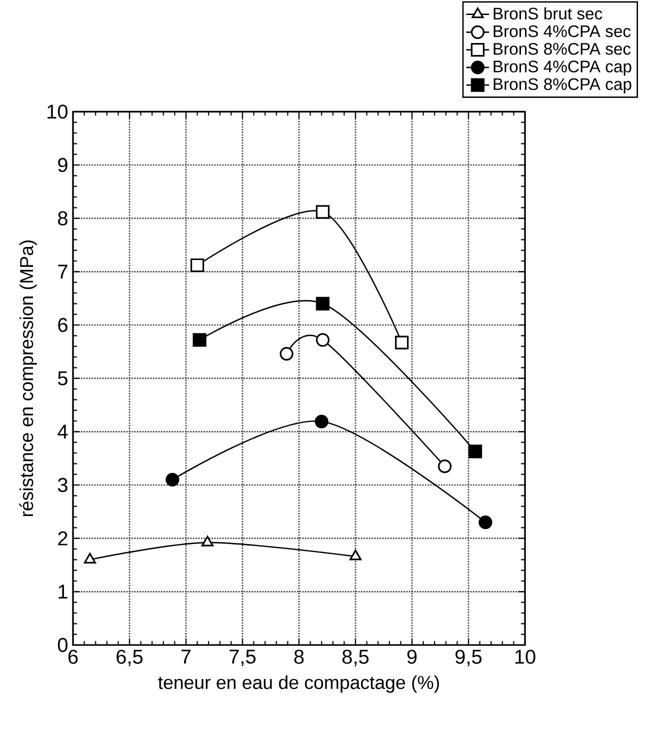 Image resolution: width=648 pixels, height=730 pixels. I want to click on y-axis-title: résistance en compression (MPa), so click(28, 378).